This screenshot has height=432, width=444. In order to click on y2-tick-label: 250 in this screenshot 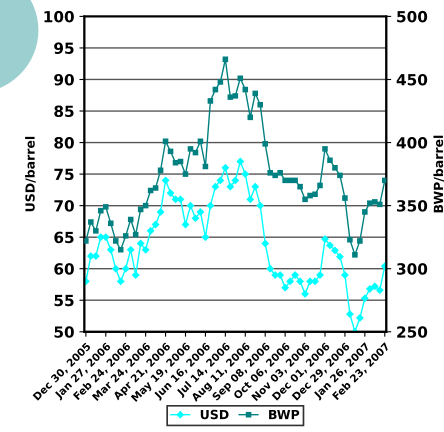, I will do `click(412, 332)`.